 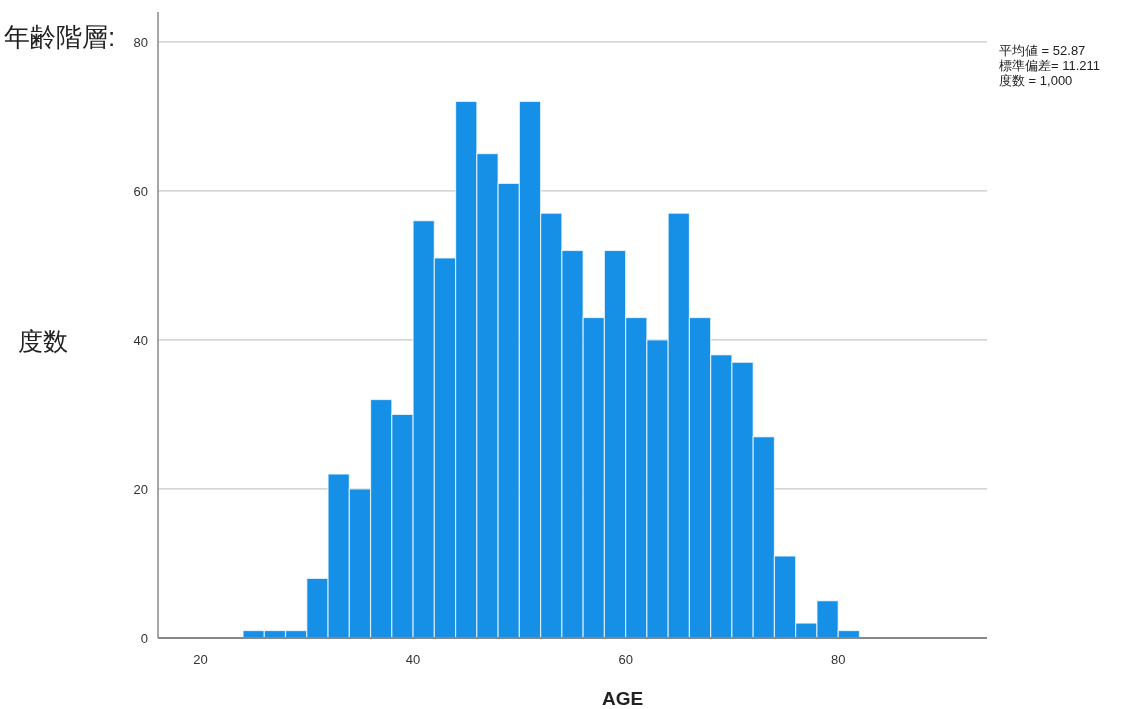 I want to click on chart-title: 年齢階層:, so click(x=60, y=37).